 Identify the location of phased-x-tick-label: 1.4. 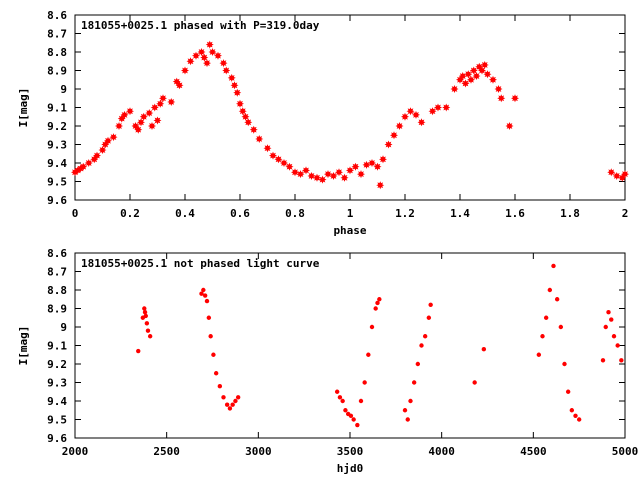
(460, 213).